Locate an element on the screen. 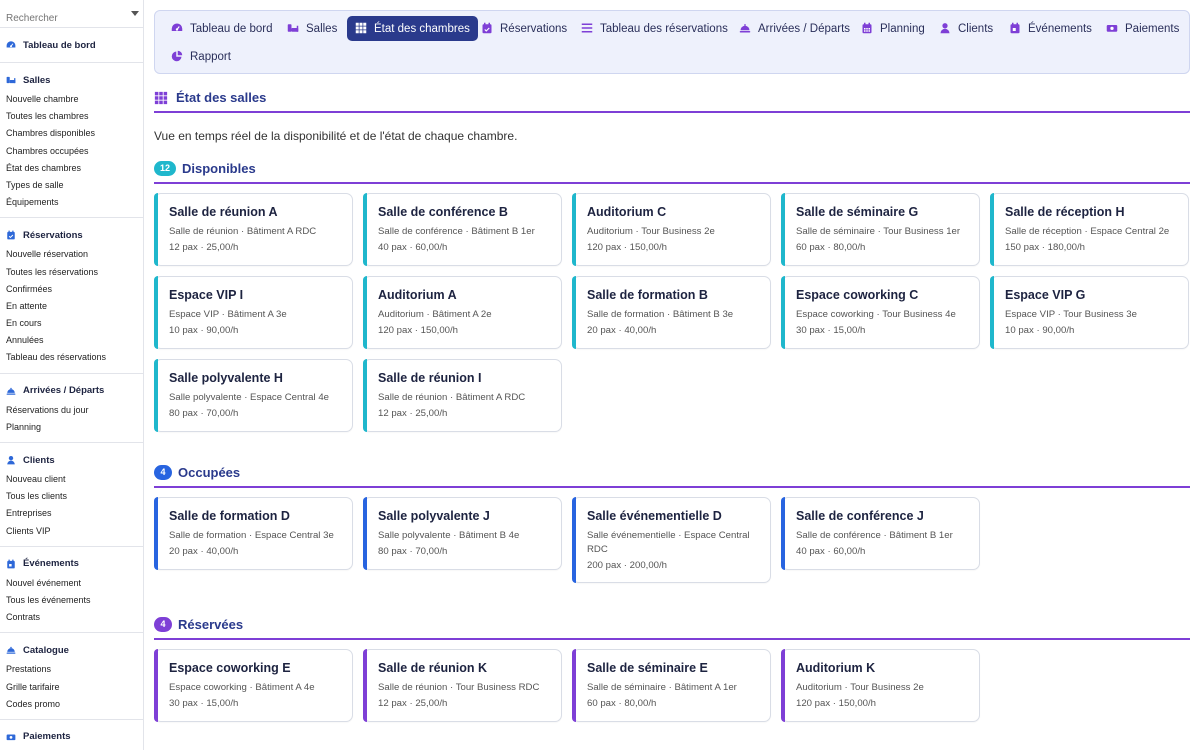 The width and height of the screenshot is (1200, 750). room-name: Espace coworking E is located at coordinates (230, 668).